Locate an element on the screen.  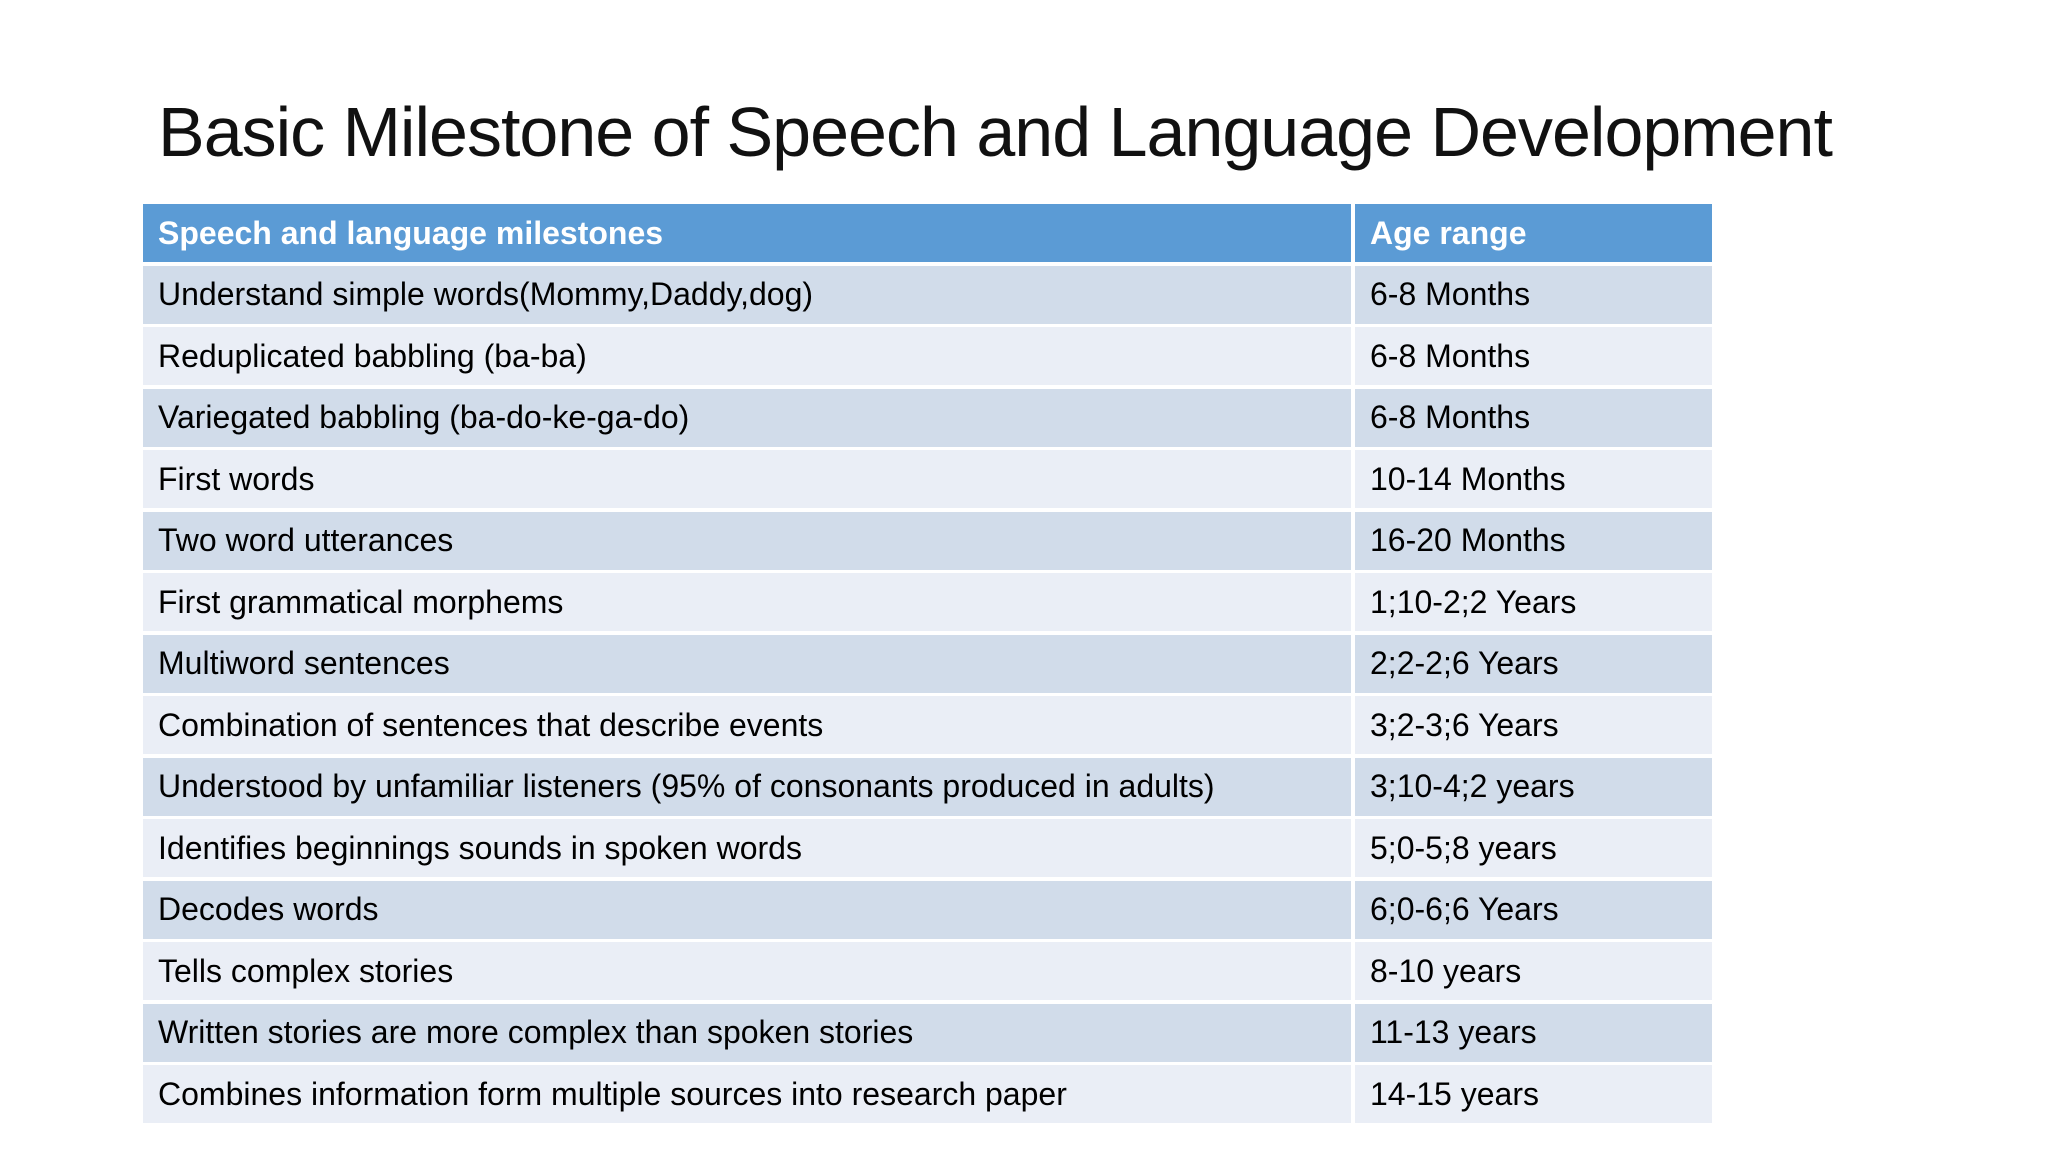
milestone-cell: First words is located at coordinates (747, 479).